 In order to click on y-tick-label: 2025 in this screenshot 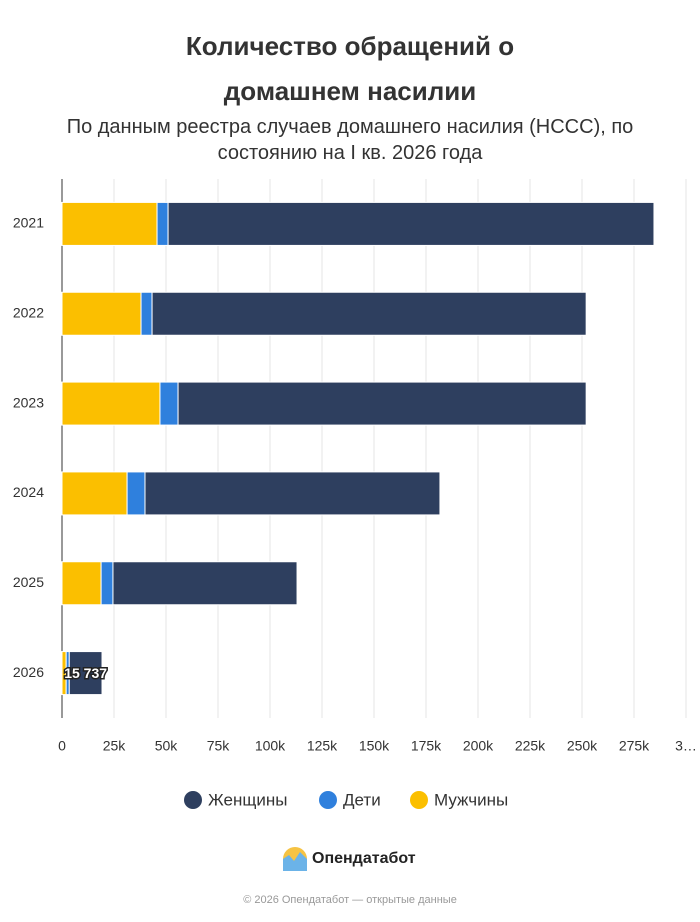, I will do `click(28, 582)`.